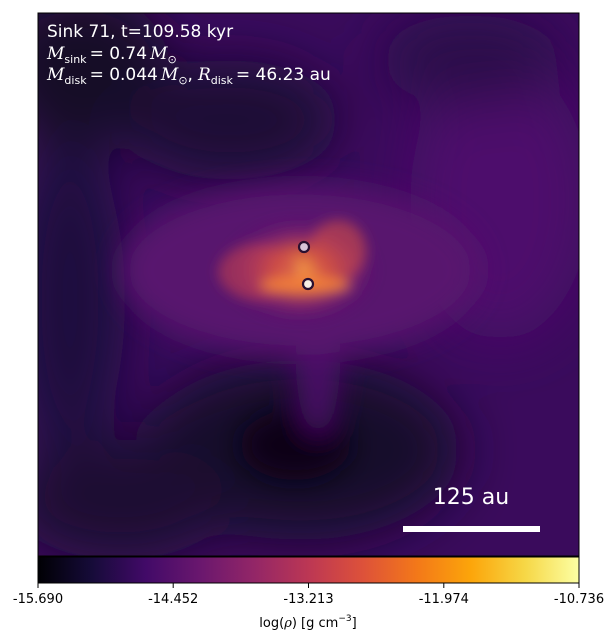 The image size is (615, 644). What do you see at coordinates (307, 622) in the screenshot?
I see `colorbar-label: log(ρ) [g cm−3]` at bounding box center [307, 622].